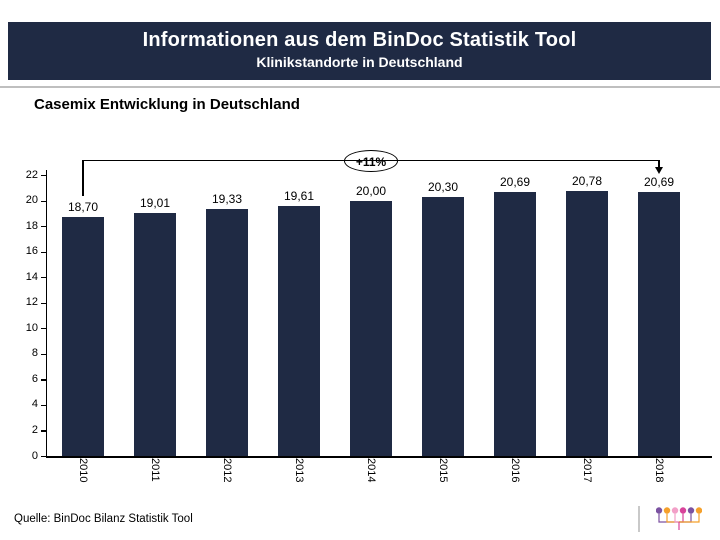 This screenshot has width=720, height=540. I want to click on annotation-line-right, so click(659, 164).